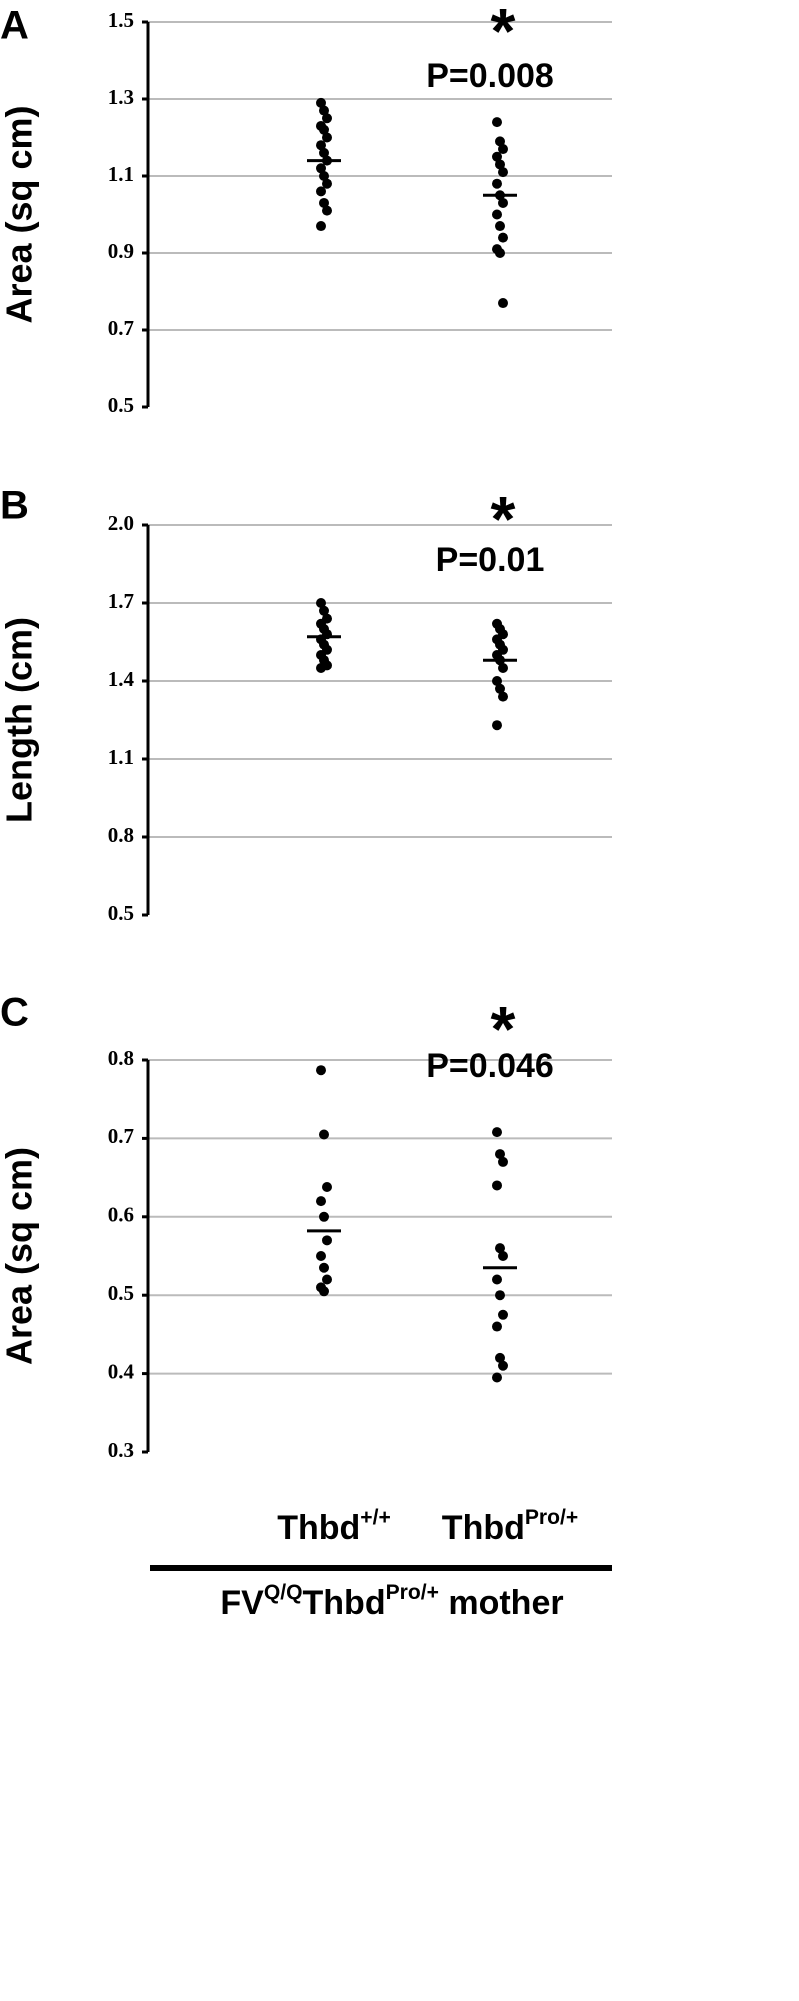 The height and width of the screenshot is (2001, 799). Describe the element at coordinates (20, 720) in the screenshot. I see `y-axis-label: Length (cm)` at that location.